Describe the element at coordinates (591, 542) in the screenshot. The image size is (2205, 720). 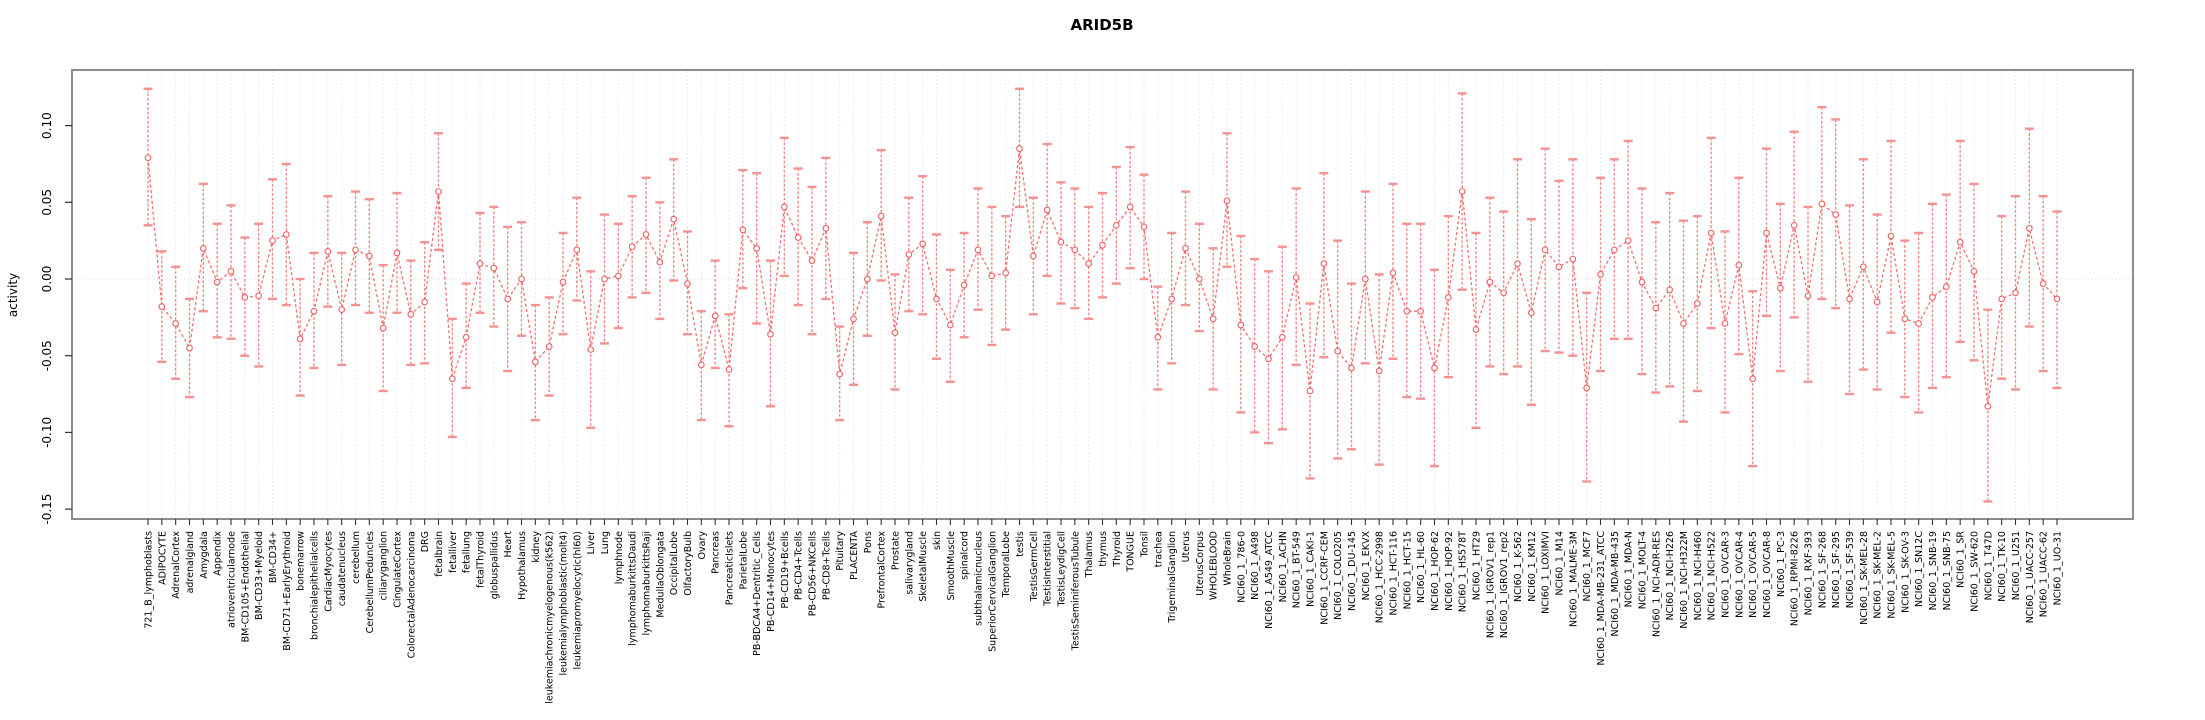
I see `x-tick-label: Liver` at that location.